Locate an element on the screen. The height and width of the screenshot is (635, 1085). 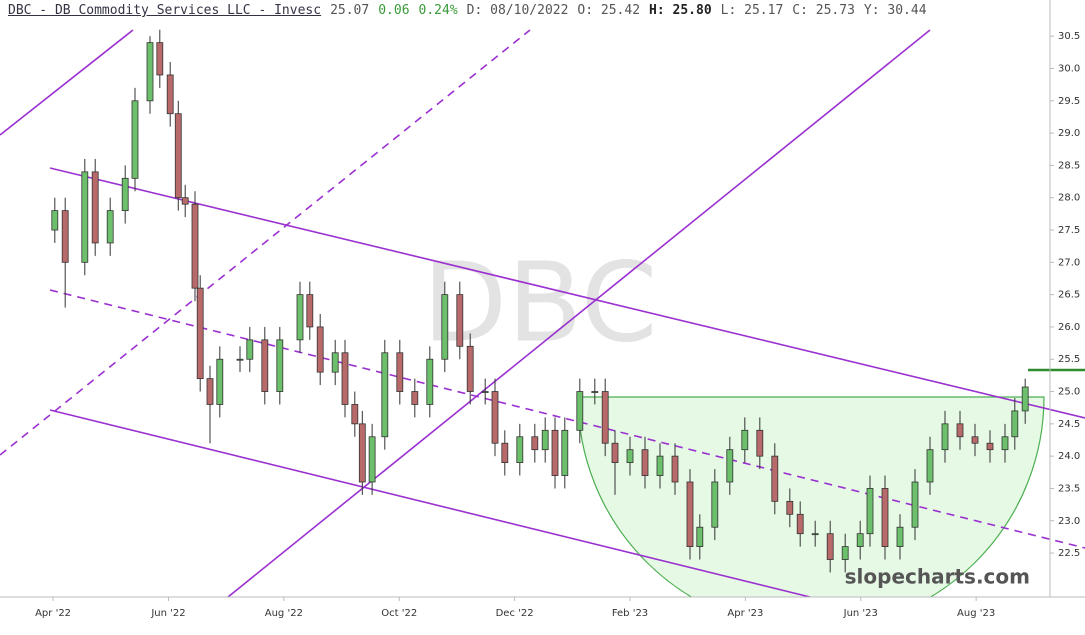
y-tick-label: 24.5 is located at coordinates (1069, 424).